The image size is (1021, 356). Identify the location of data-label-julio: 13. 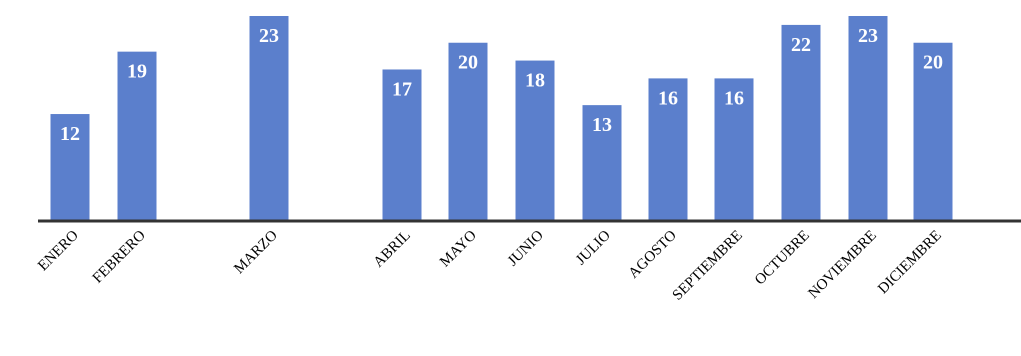
(602, 125).